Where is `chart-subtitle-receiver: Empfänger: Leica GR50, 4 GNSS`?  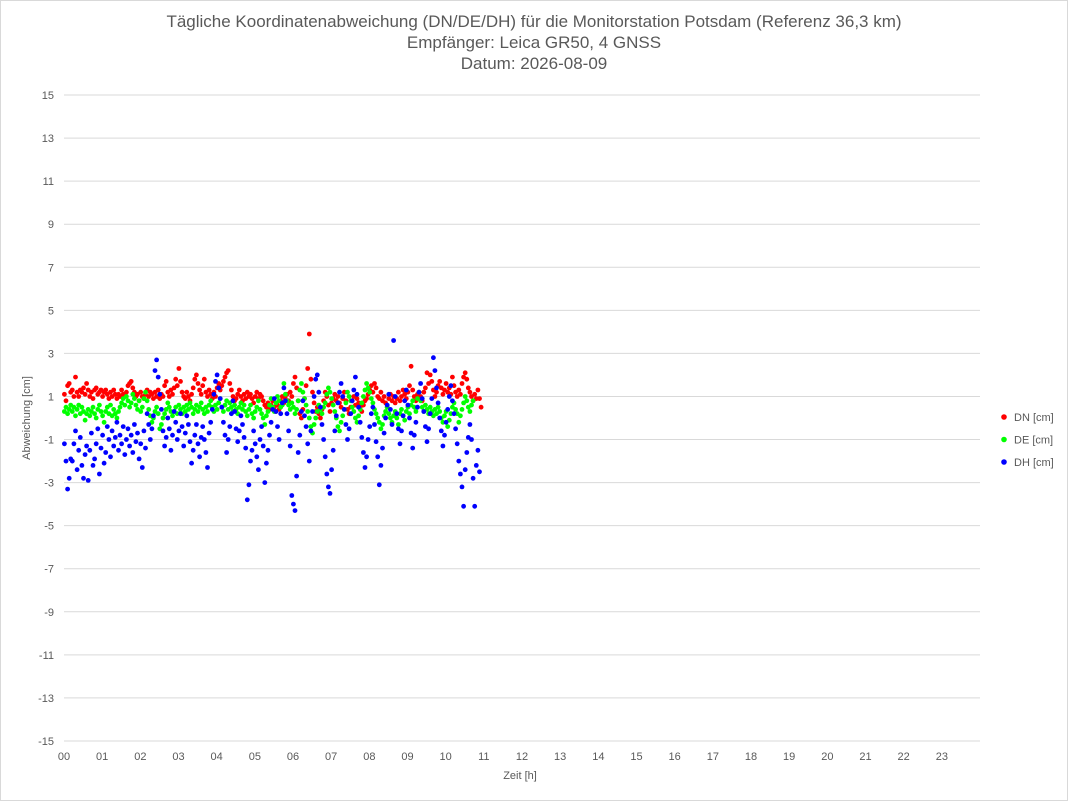
chart-subtitle-receiver: Empfänger: Leica GR50, 4 GNSS is located at coordinates (534, 42).